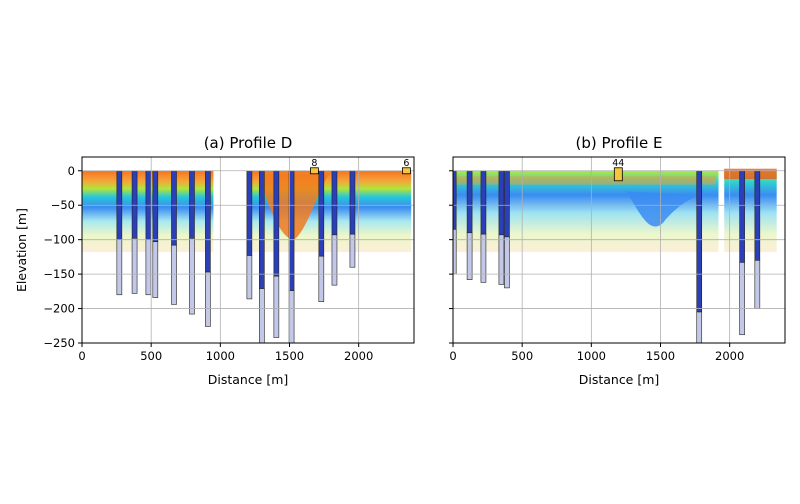 This screenshot has height=504, width=800. I want to click on well-label: 6, so click(406, 163).